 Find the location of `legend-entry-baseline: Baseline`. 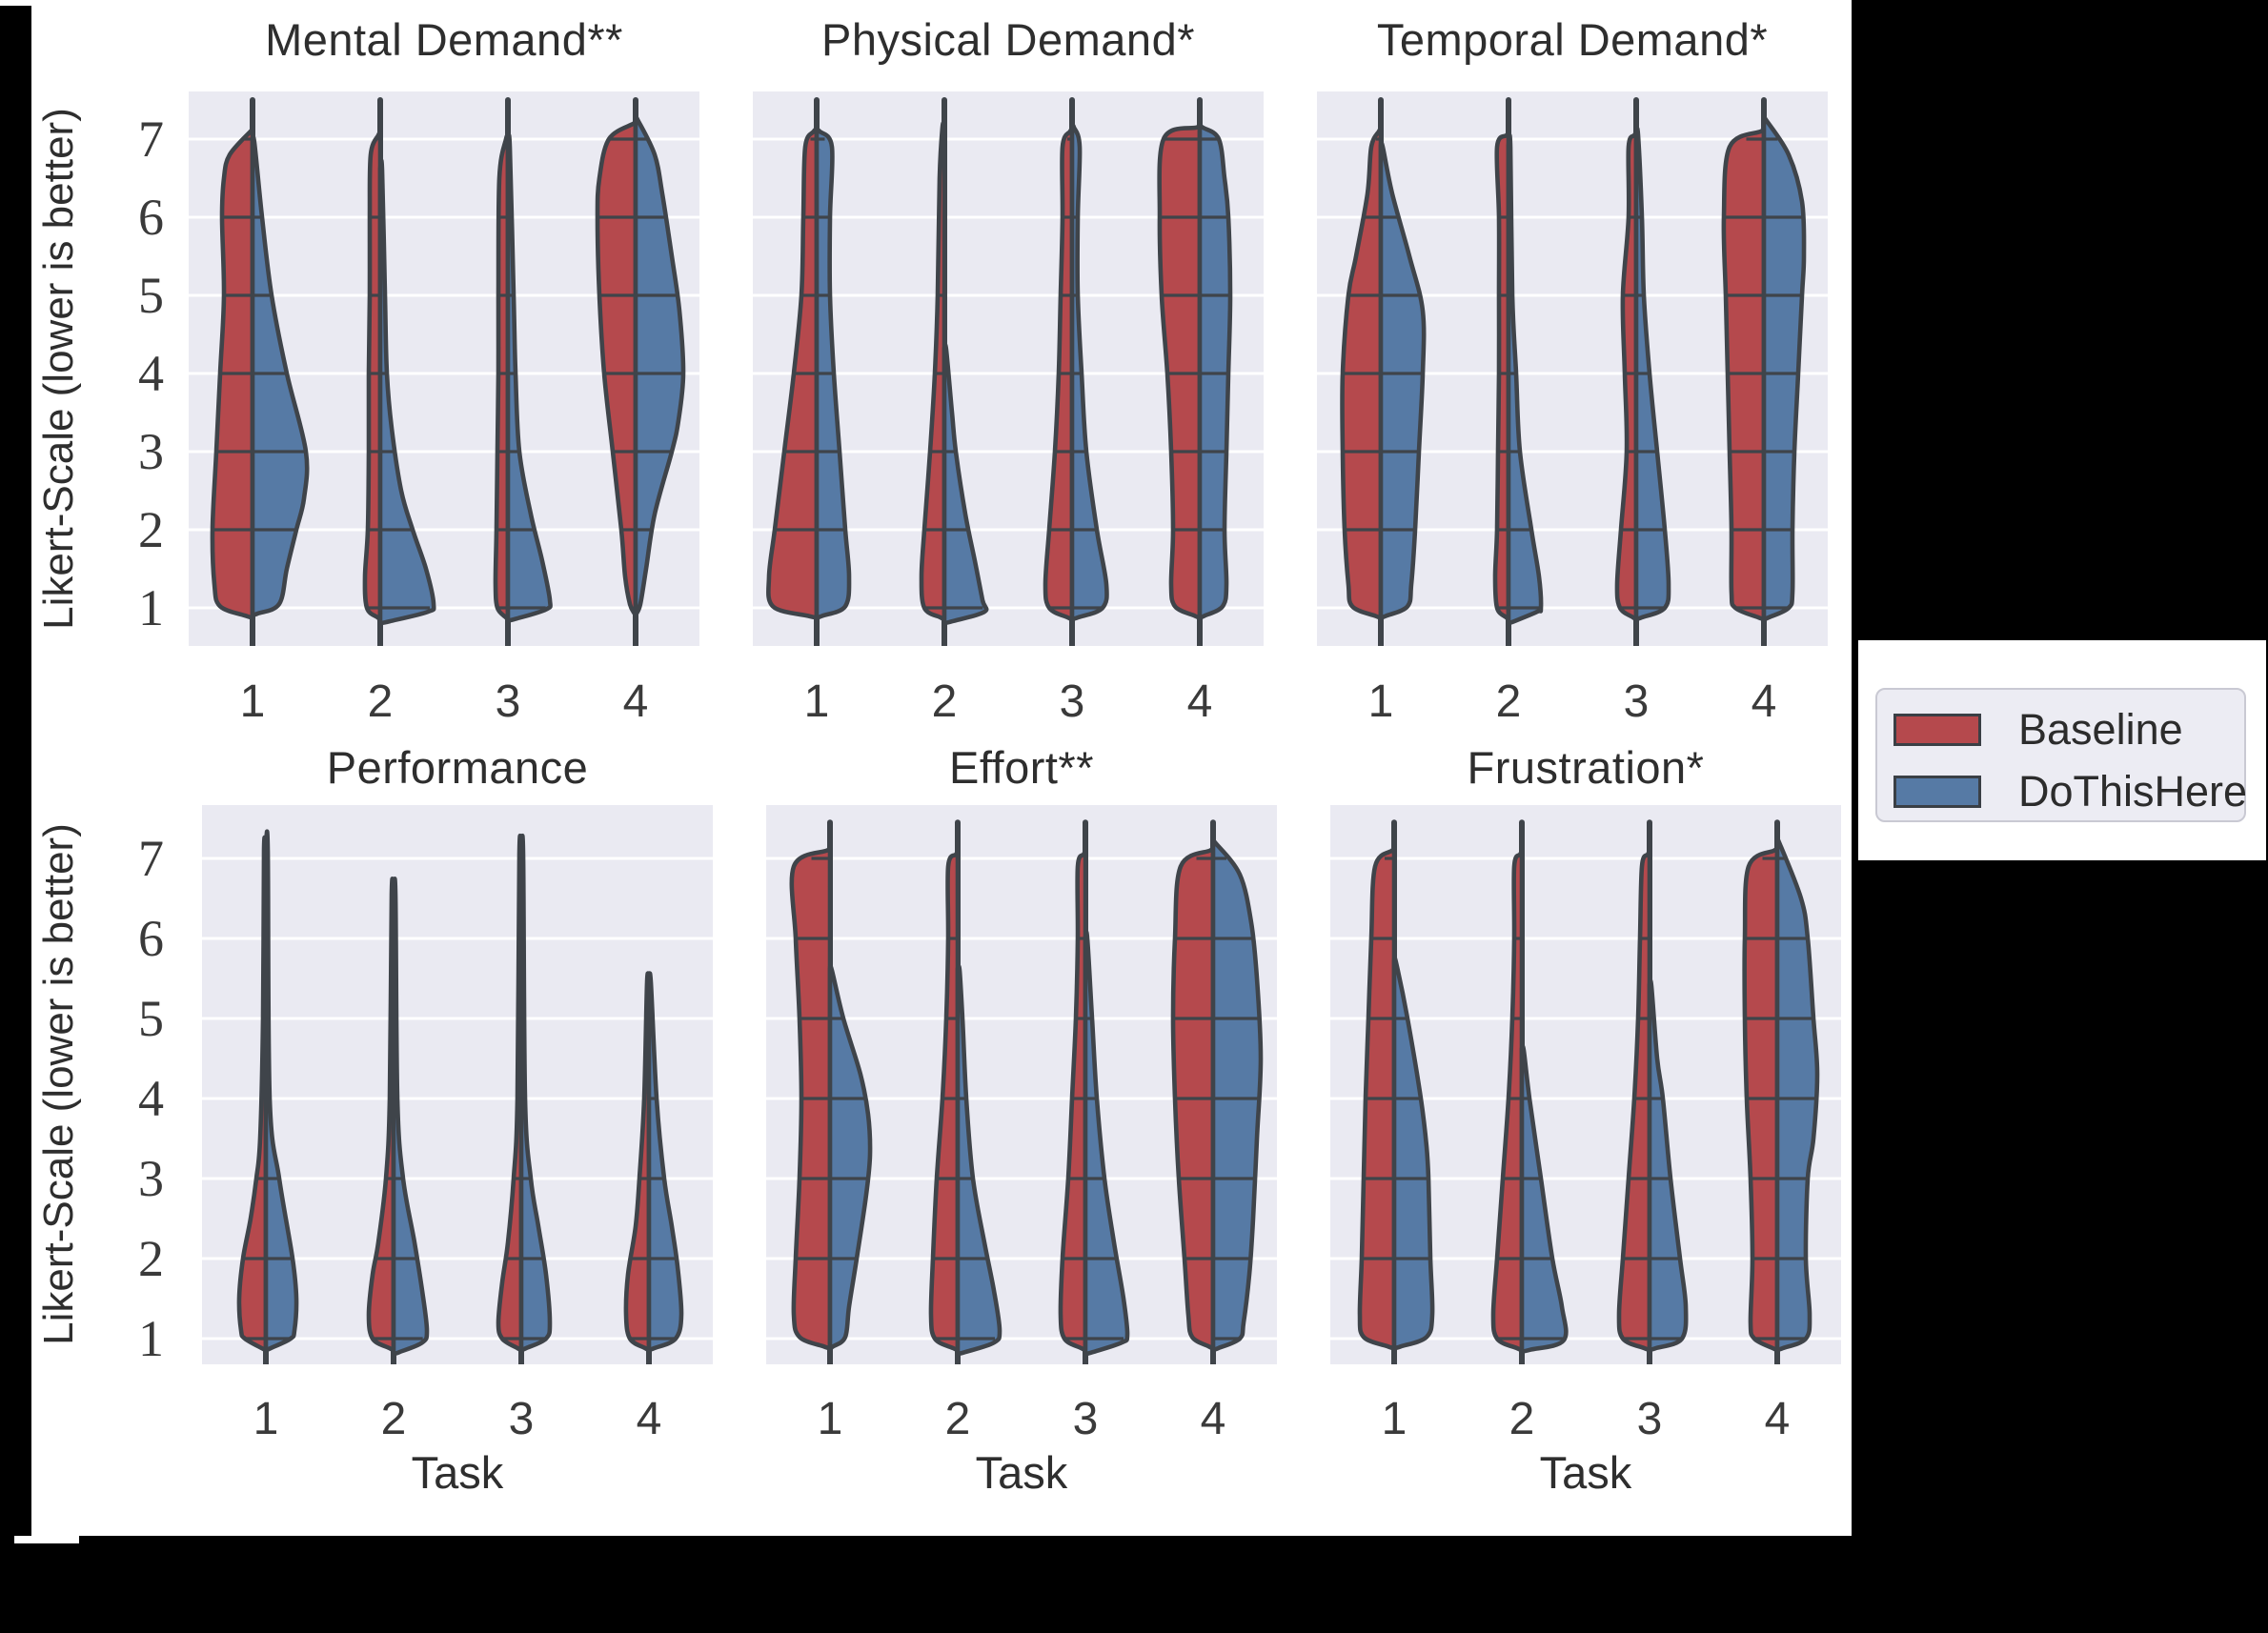

legend-entry-baseline: Baseline is located at coordinates (2060, 730).